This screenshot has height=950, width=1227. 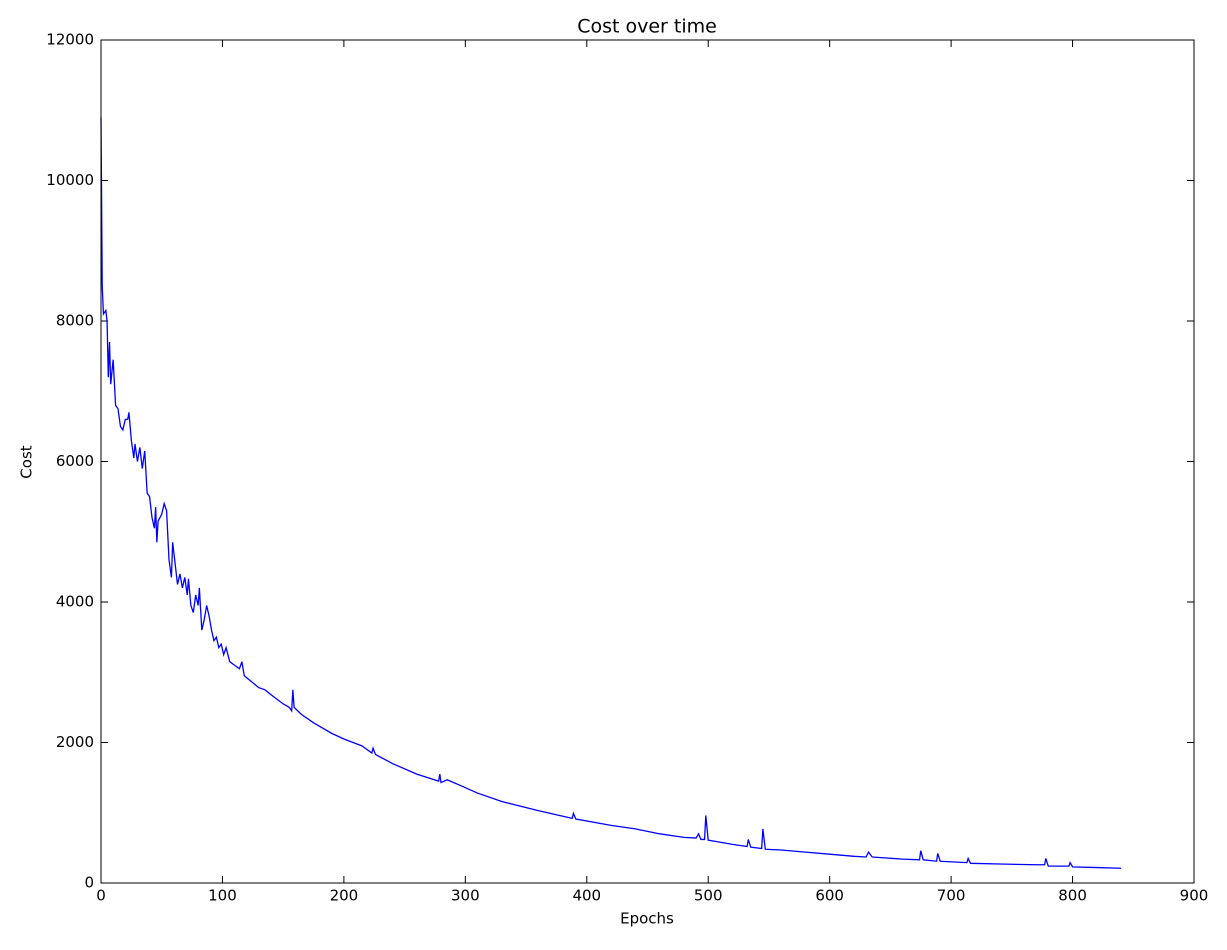 I want to click on x-tick-label: 700, so click(x=951, y=896).